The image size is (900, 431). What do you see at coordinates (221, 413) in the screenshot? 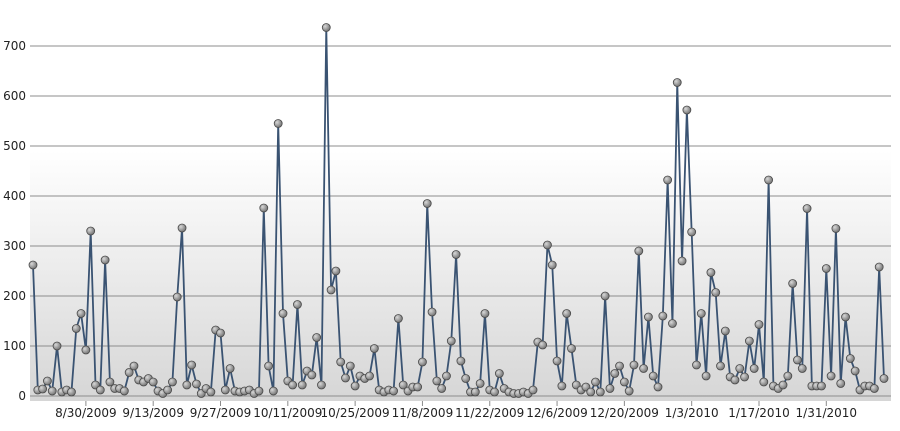
I see `x-tick-label: 9/27/2009` at bounding box center [221, 413].